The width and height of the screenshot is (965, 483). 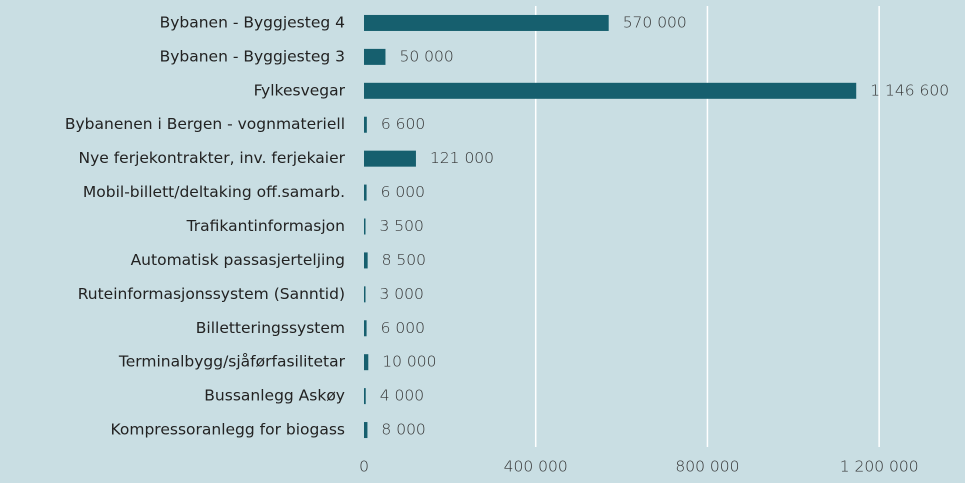 What do you see at coordinates (211, 158) in the screenshot?
I see `y-tick-label: Nye ferjekontrakter, inv. ferjekaier` at bounding box center [211, 158].